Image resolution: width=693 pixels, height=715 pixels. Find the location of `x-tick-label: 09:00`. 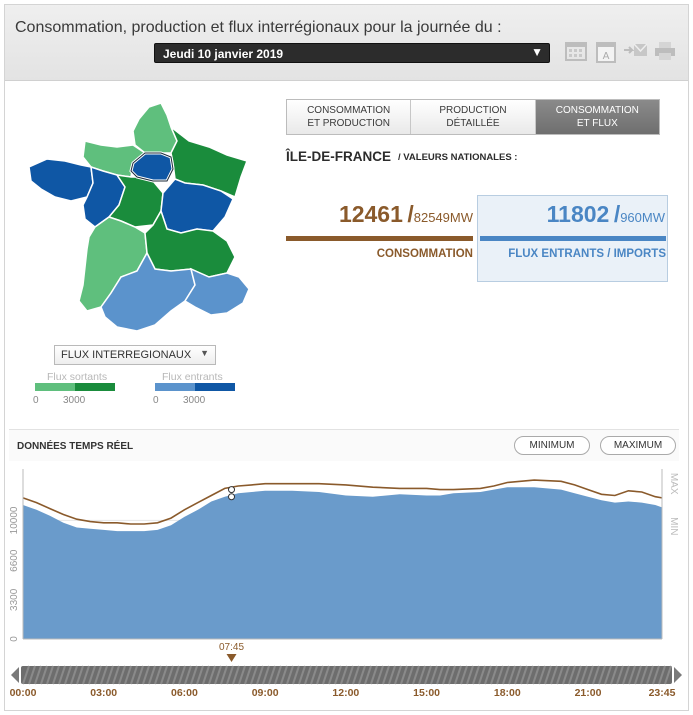

x-tick-label: 09:00 is located at coordinates (265, 693).